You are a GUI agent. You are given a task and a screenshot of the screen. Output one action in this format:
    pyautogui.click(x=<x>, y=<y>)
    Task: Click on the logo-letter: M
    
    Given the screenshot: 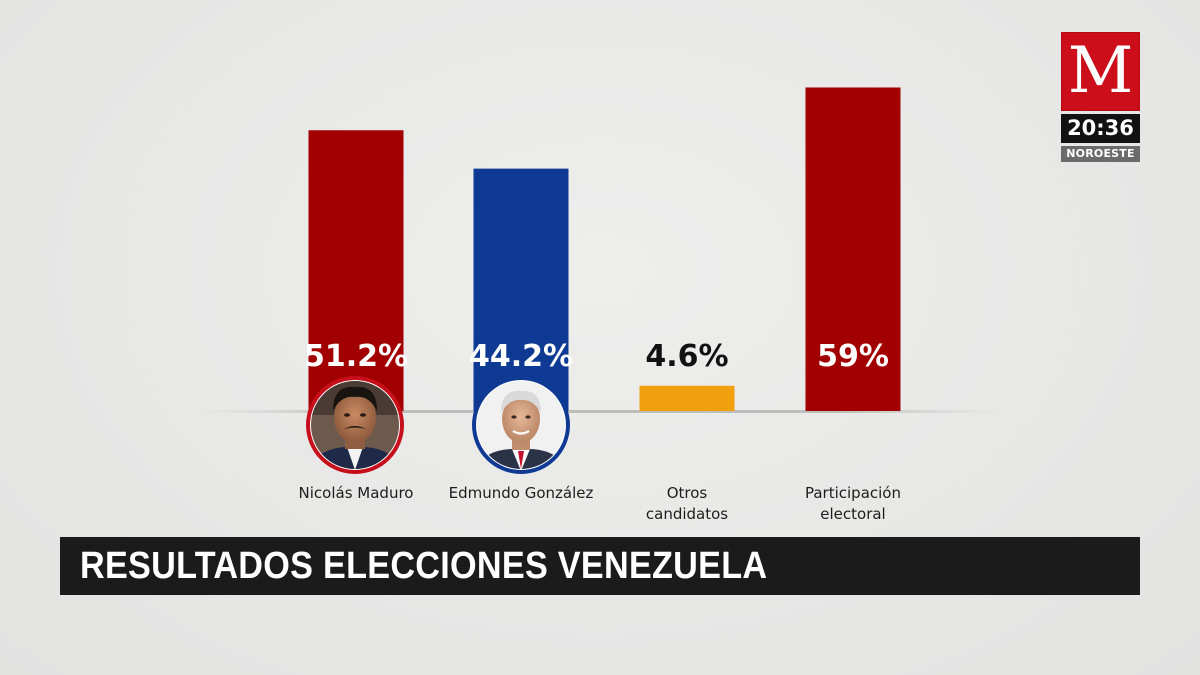 What is the action you would take?
    pyautogui.click(x=1100, y=71)
    